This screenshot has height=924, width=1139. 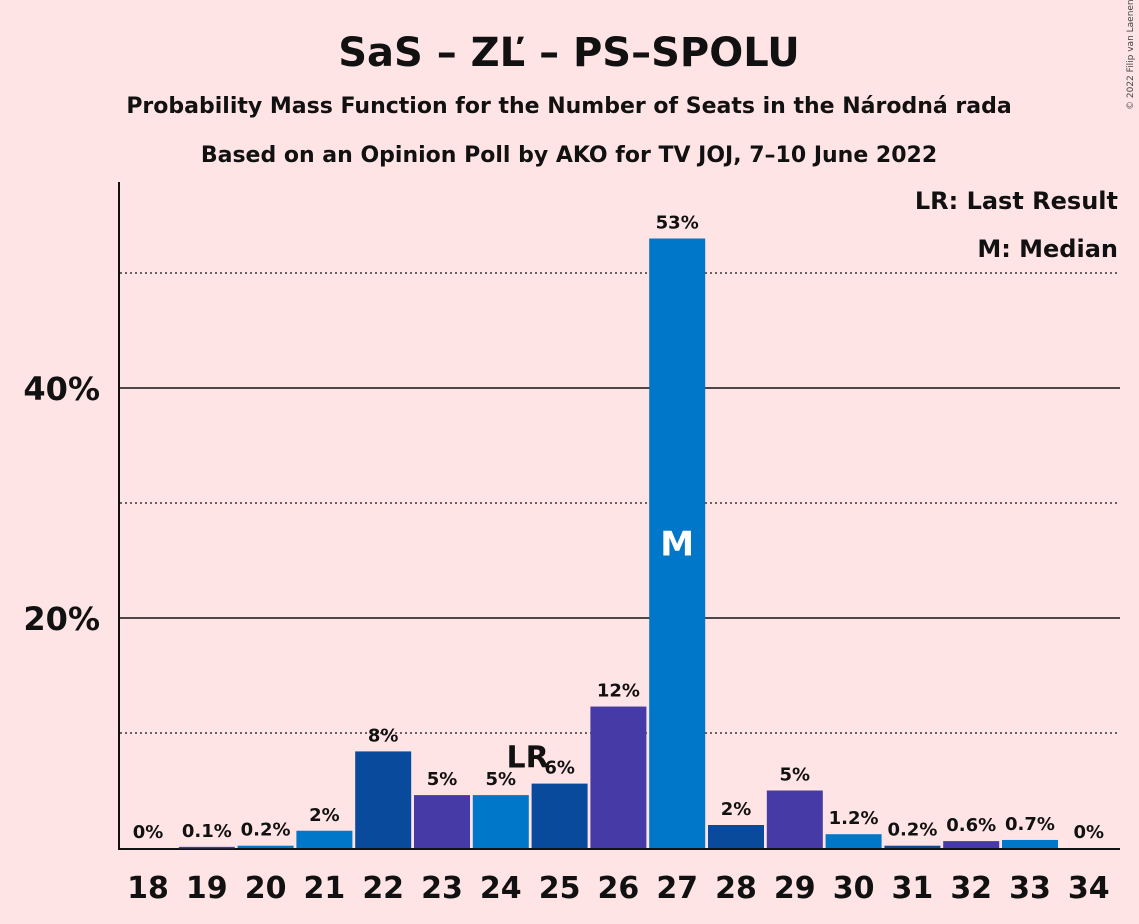 I want to click on x-tick-label-30: 30, so click(x=854, y=888).